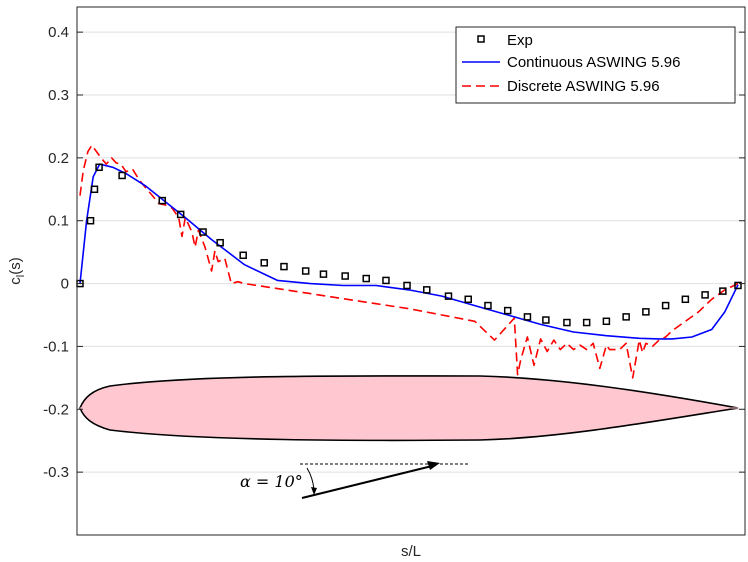  Describe the element at coordinates (520, 40) in the screenshot. I see `legend-label-exp: Exp` at that location.